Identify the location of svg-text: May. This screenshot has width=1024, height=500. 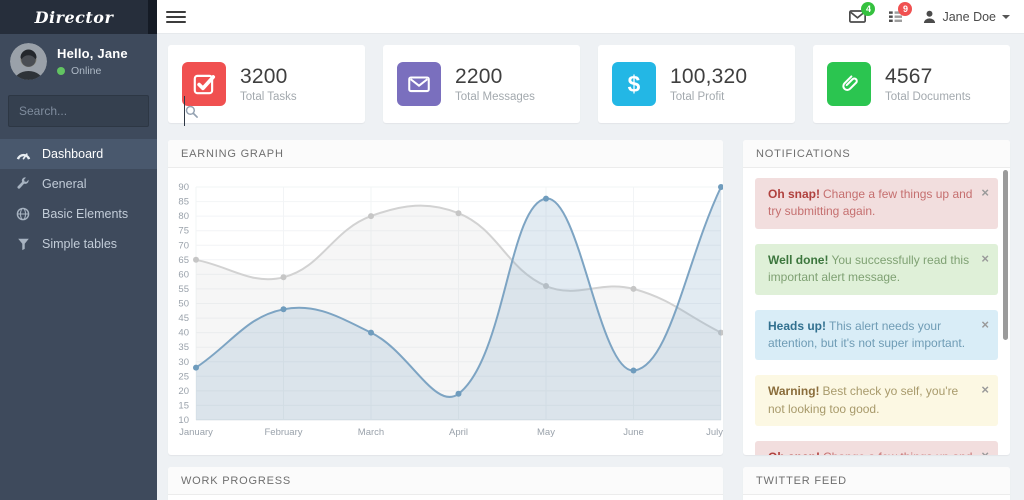
(546, 432).